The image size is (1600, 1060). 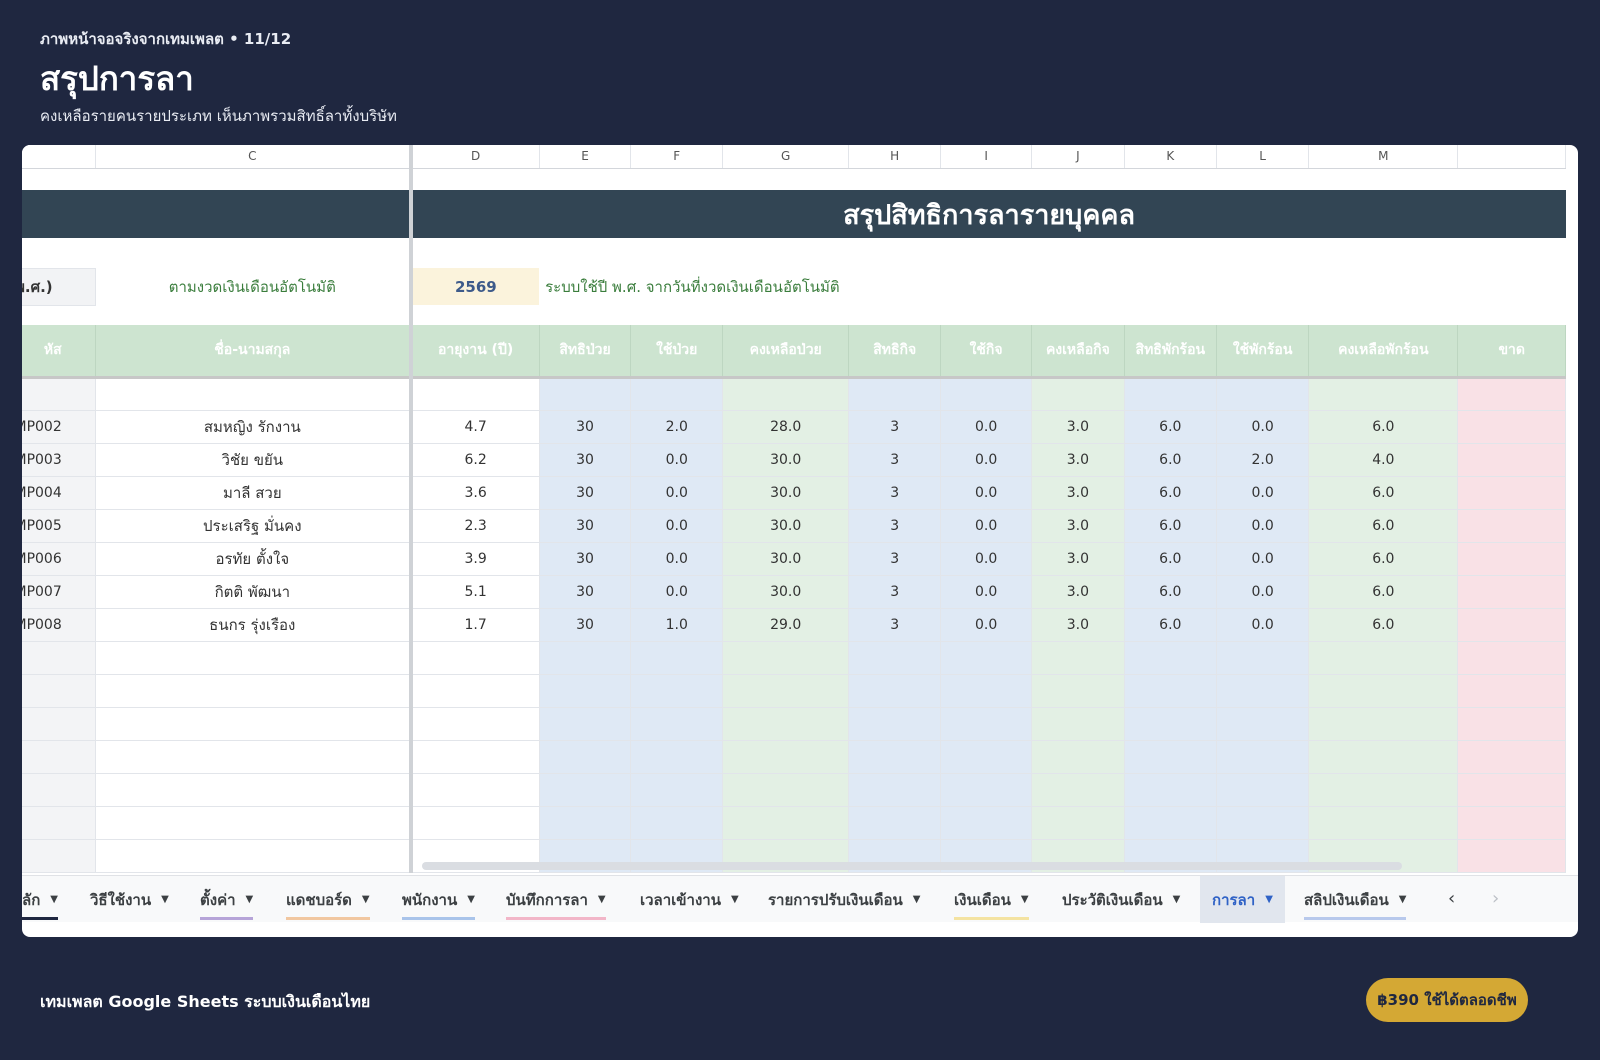 What do you see at coordinates (254, 559) in the screenshot?
I see `cell-name: อรทัย ตั้งใจ` at bounding box center [254, 559].